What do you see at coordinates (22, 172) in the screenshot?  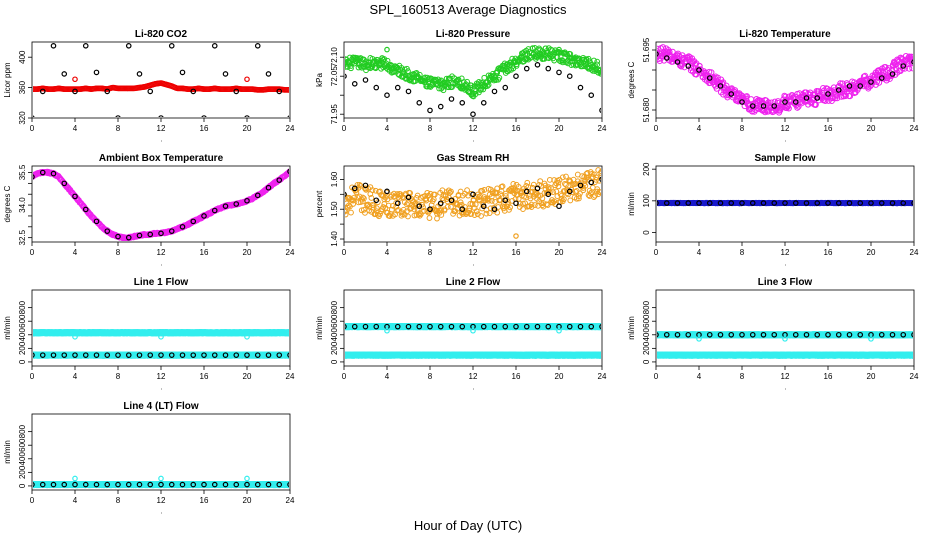 I see `y-tick-label: 35.5` at bounding box center [22, 172].